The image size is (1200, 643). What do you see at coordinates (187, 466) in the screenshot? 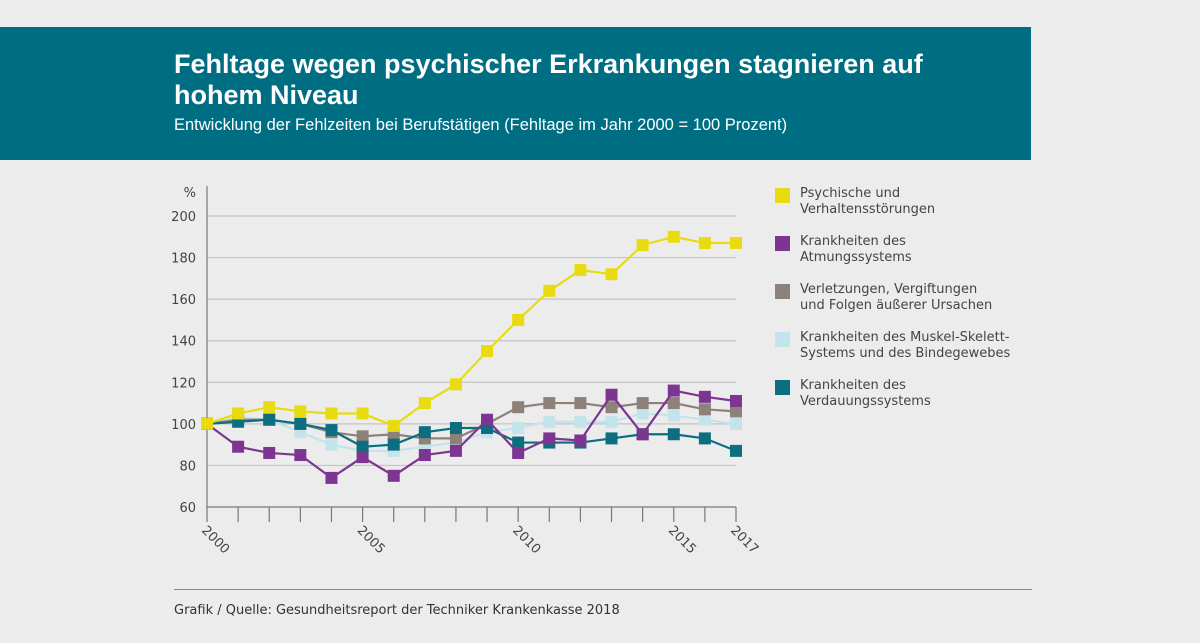
I see `y-tick-label: 80` at bounding box center [187, 466].